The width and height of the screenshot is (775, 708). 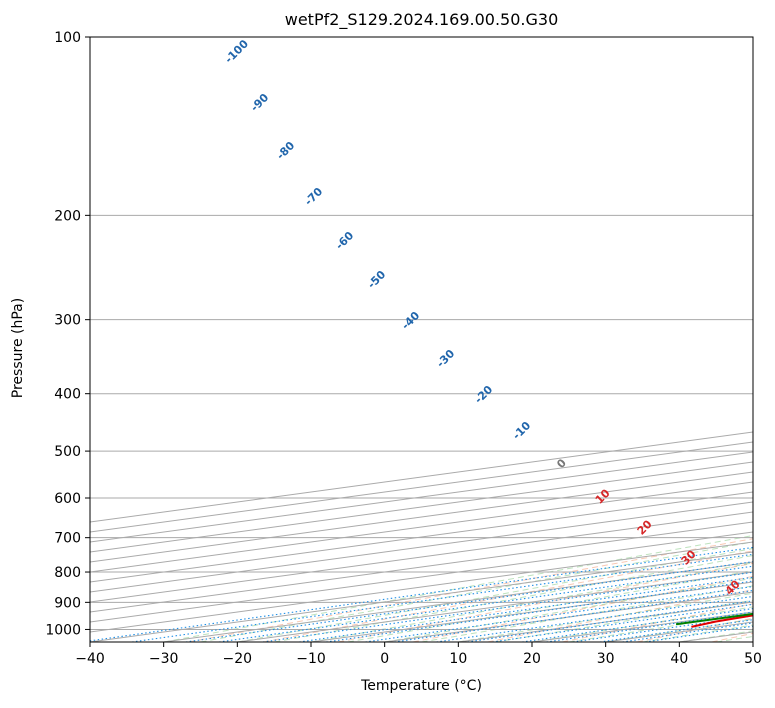 What do you see at coordinates (410, 320) in the screenshot?
I see `isotherm-label: -40` at bounding box center [410, 320].